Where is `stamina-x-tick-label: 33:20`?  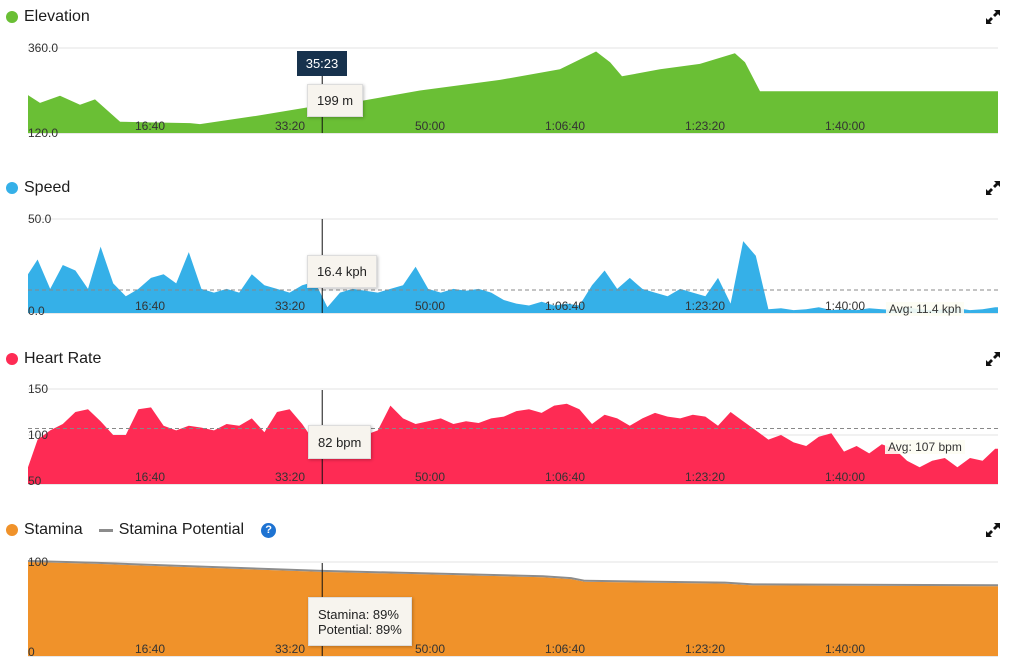
stamina-x-tick-label: 33:20 is located at coordinates (290, 649).